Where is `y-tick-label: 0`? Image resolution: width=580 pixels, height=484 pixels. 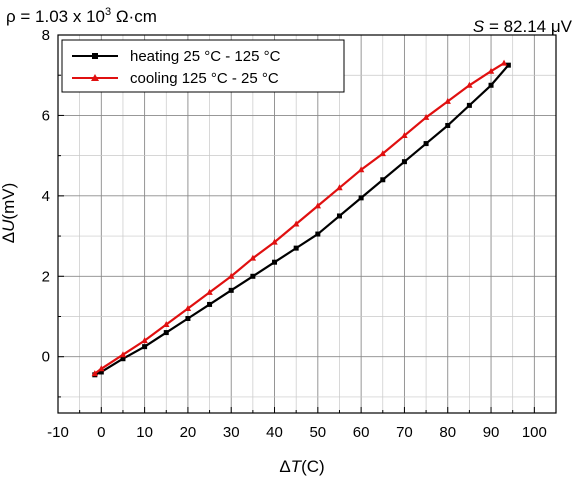
y-tick-label: 0 is located at coordinates (46, 357).